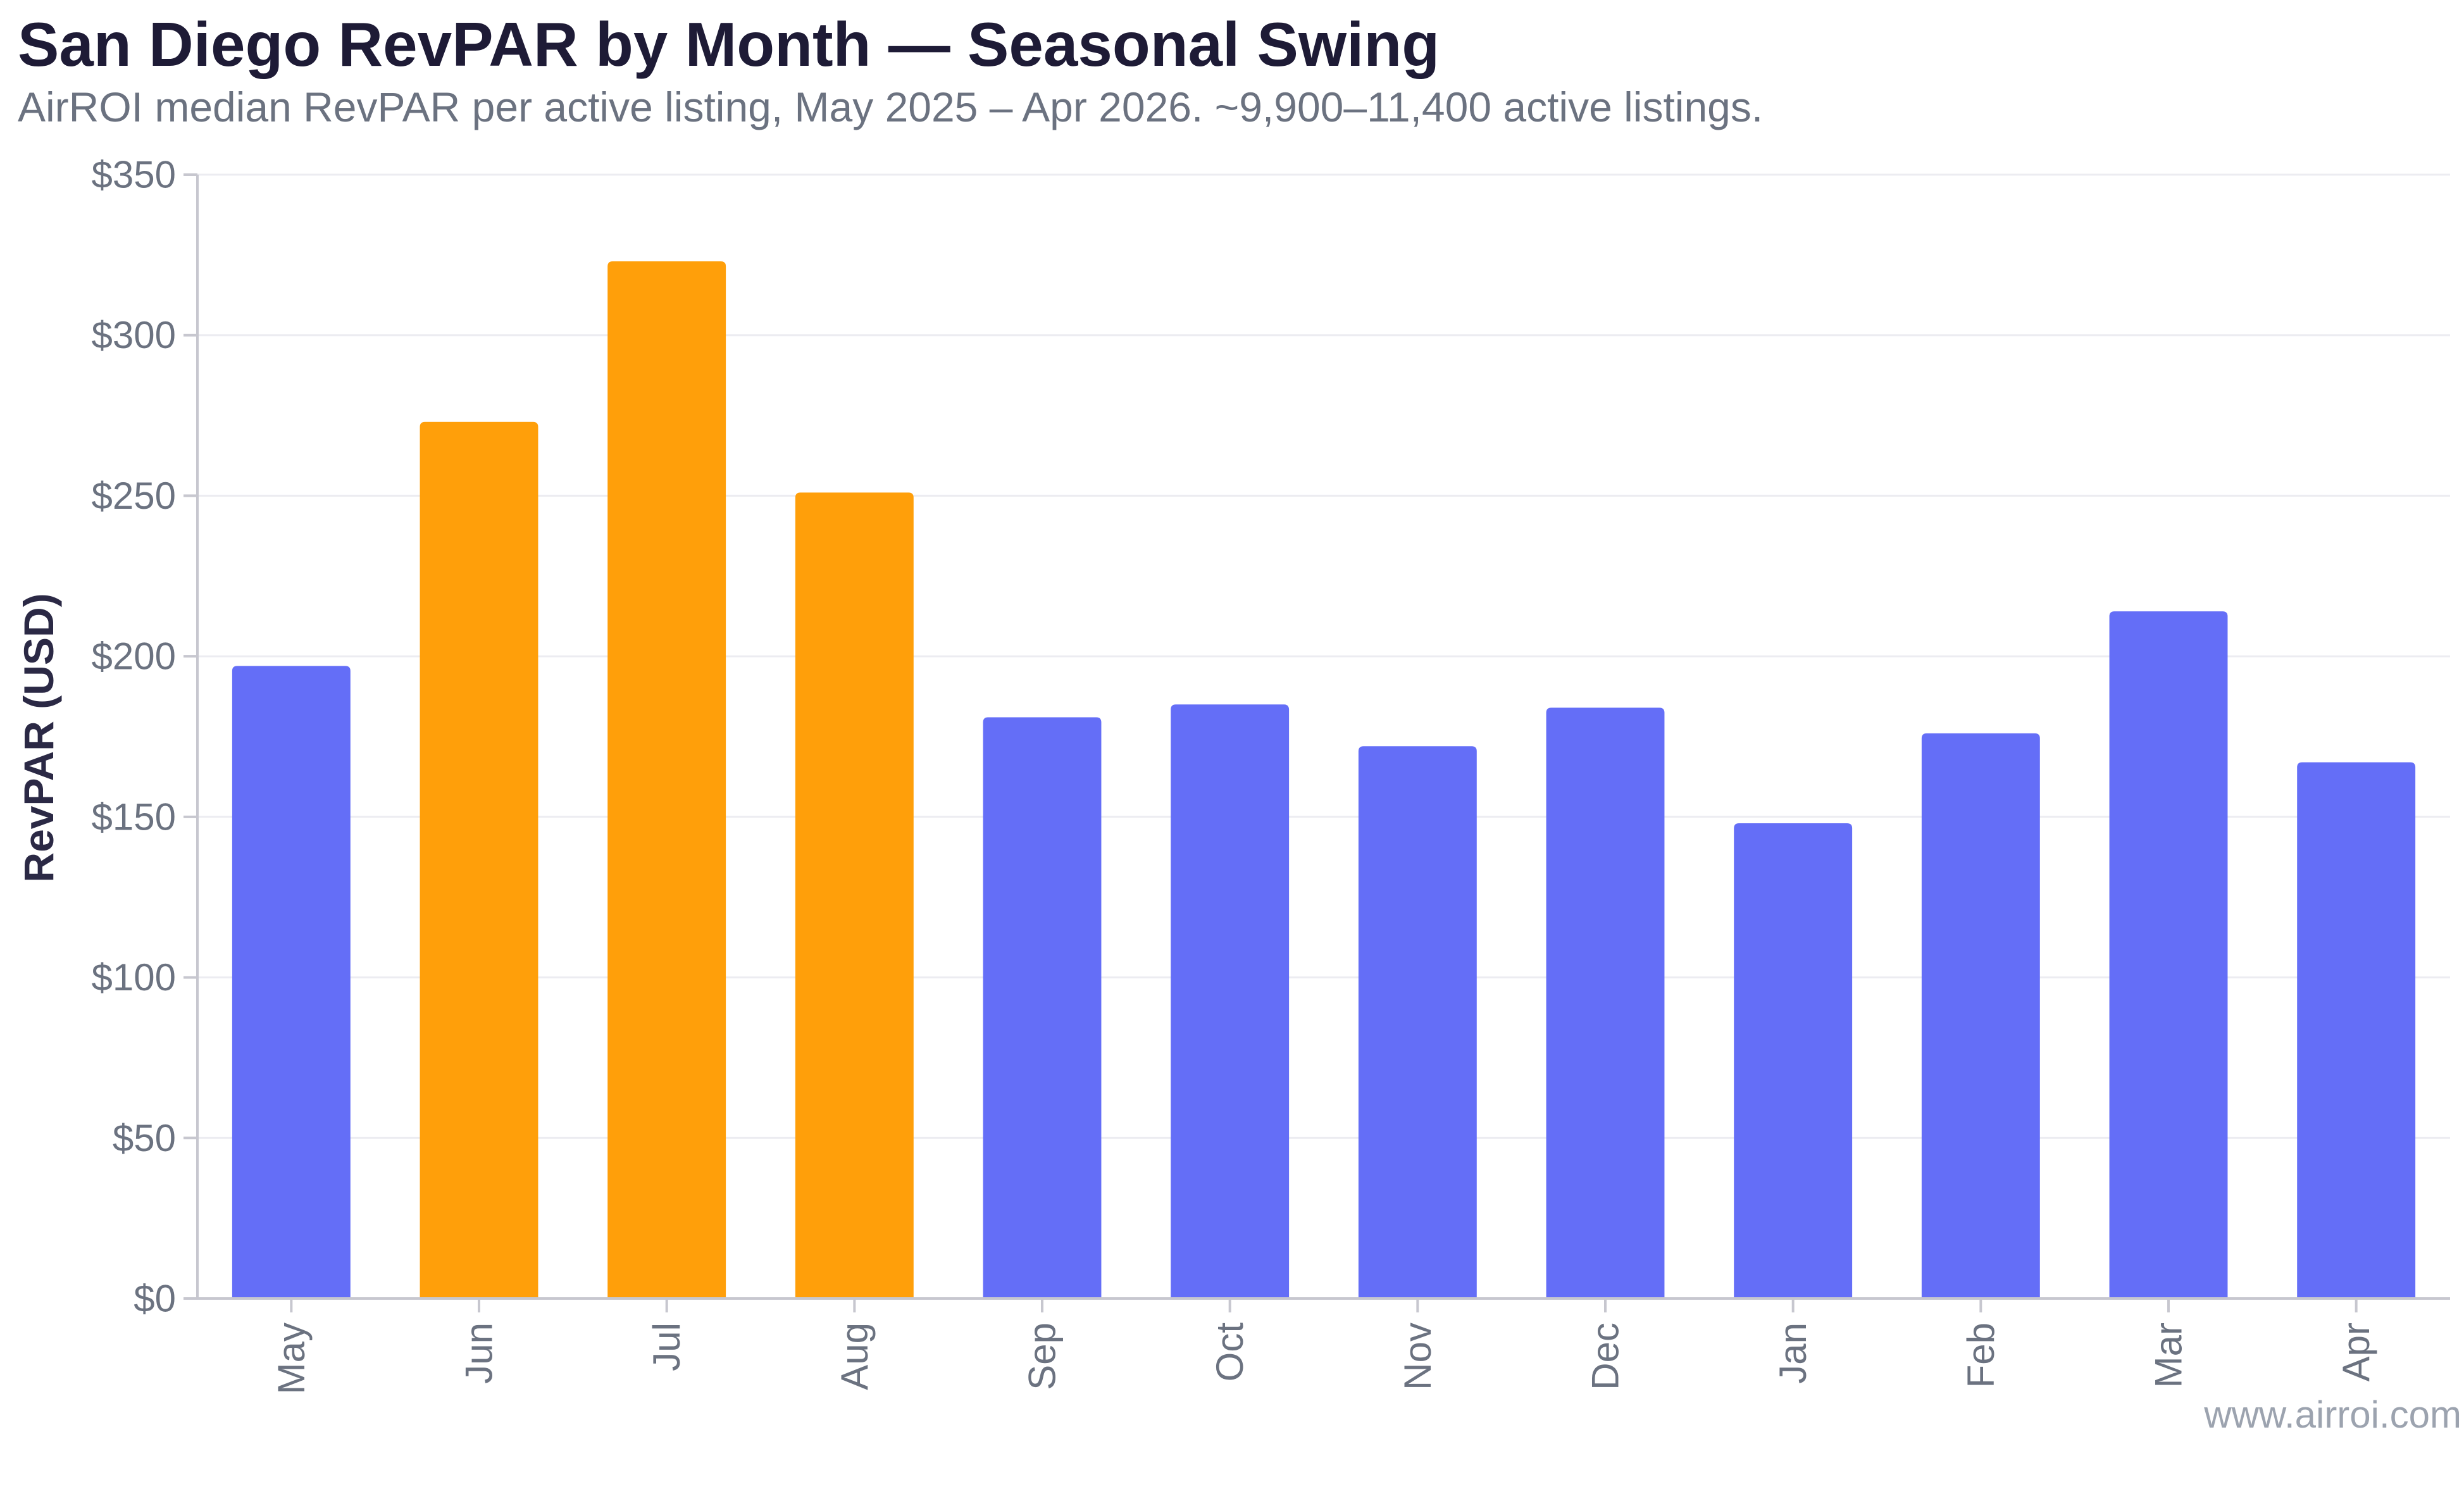  What do you see at coordinates (1042, 1008) in the screenshot?
I see `bar-sep` at bounding box center [1042, 1008].